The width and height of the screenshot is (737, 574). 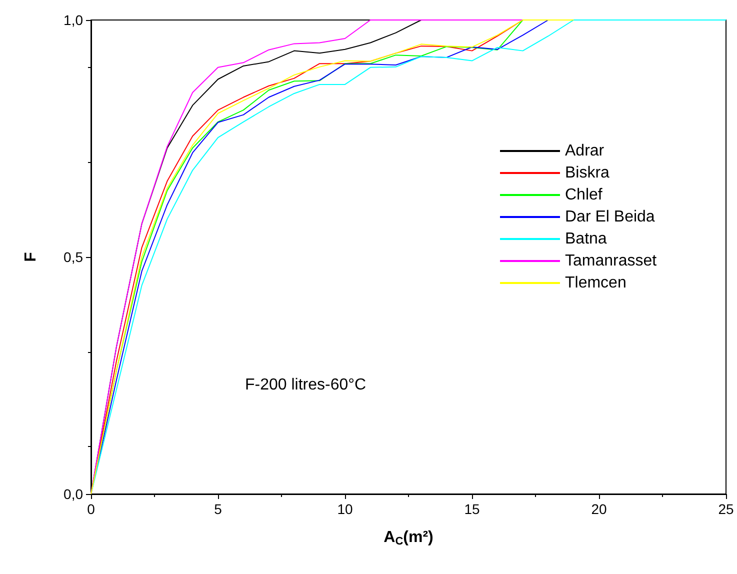 I want to click on legend-label: Biskra, so click(x=587, y=173).